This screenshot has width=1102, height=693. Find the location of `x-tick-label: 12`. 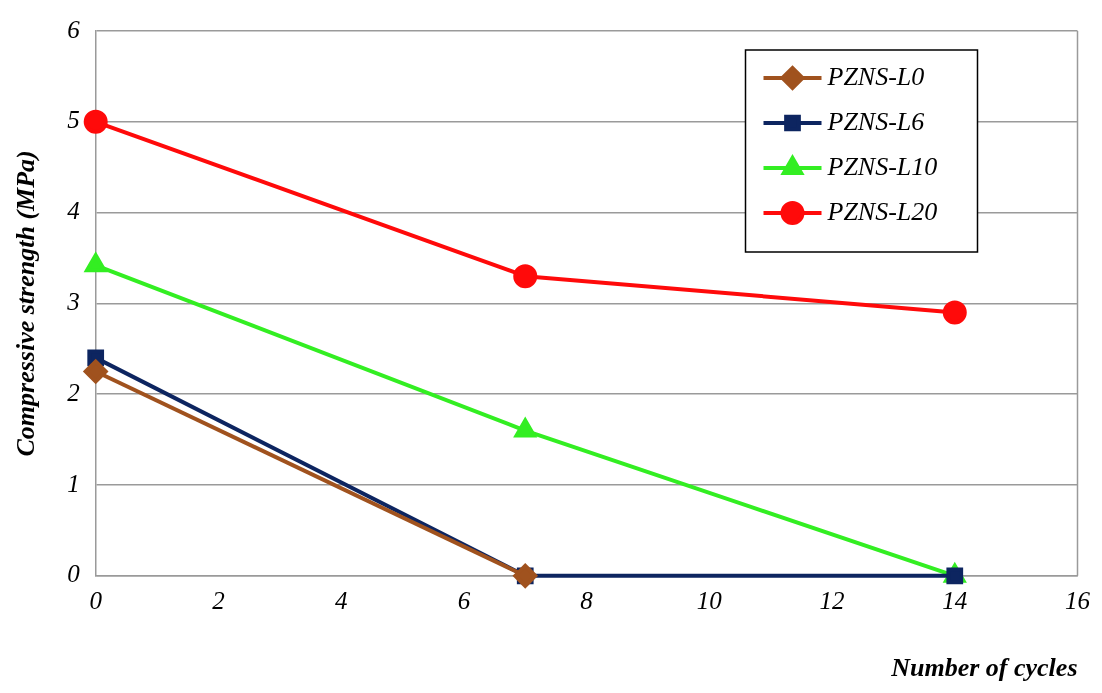

x-tick-label: 12 is located at coordinates (832, 601).